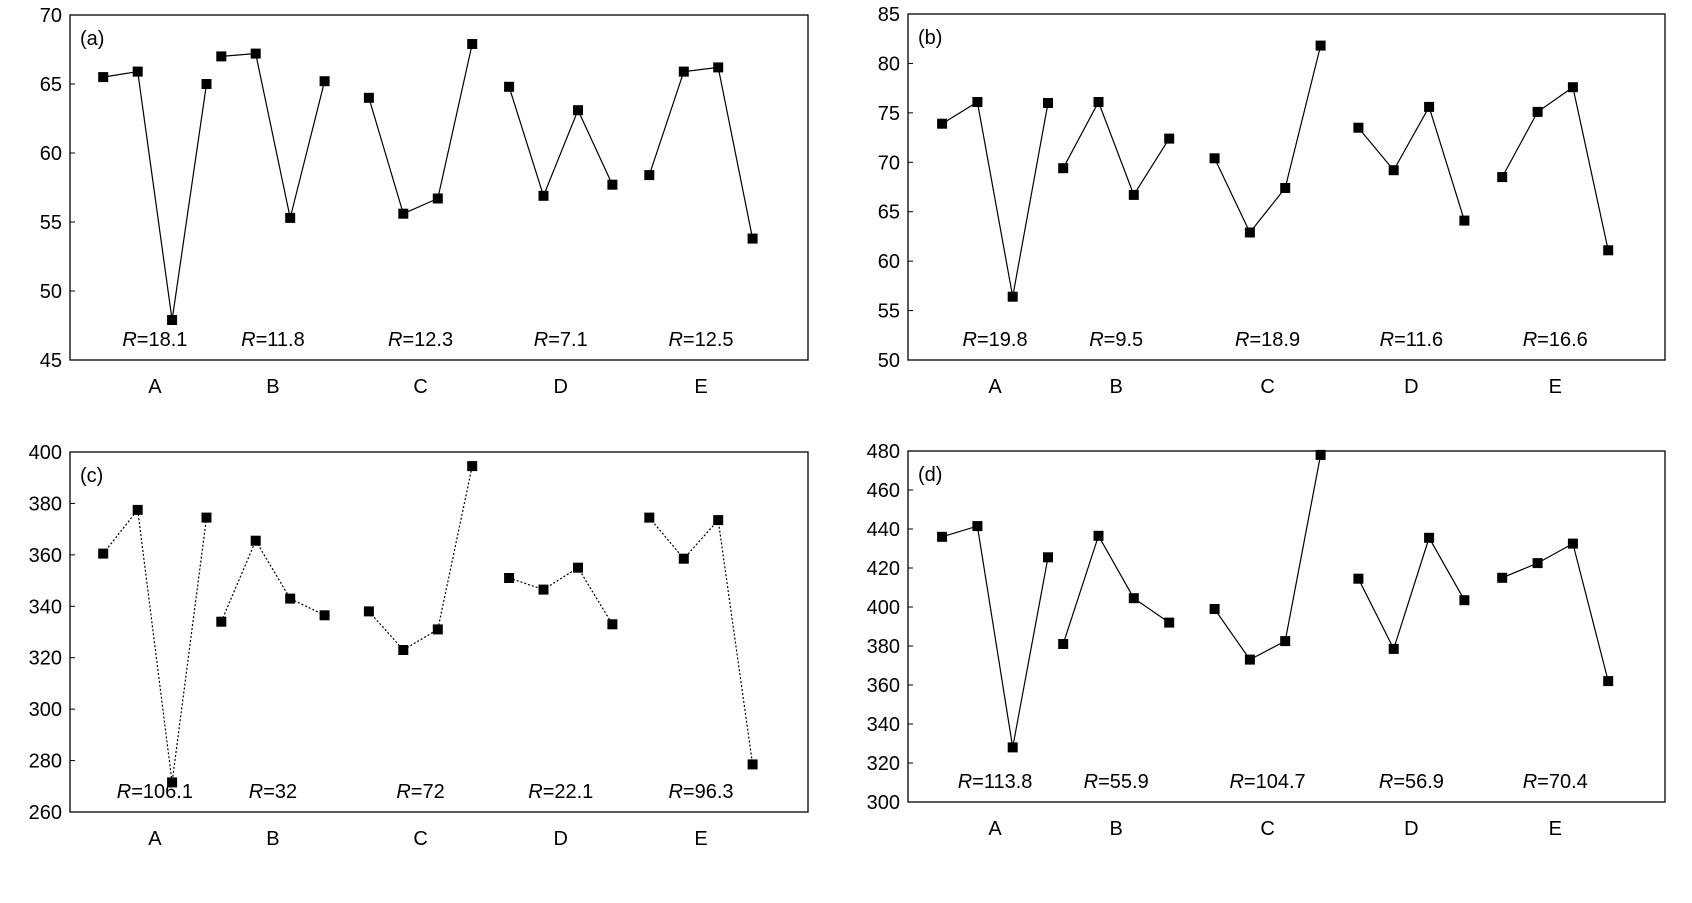 The height and width of the screenshot is (903, 1692). What do you see at coordinates (701, 657) in the screenshot?
I see `group-E: R=96.3` at bounding box center [701, 657].